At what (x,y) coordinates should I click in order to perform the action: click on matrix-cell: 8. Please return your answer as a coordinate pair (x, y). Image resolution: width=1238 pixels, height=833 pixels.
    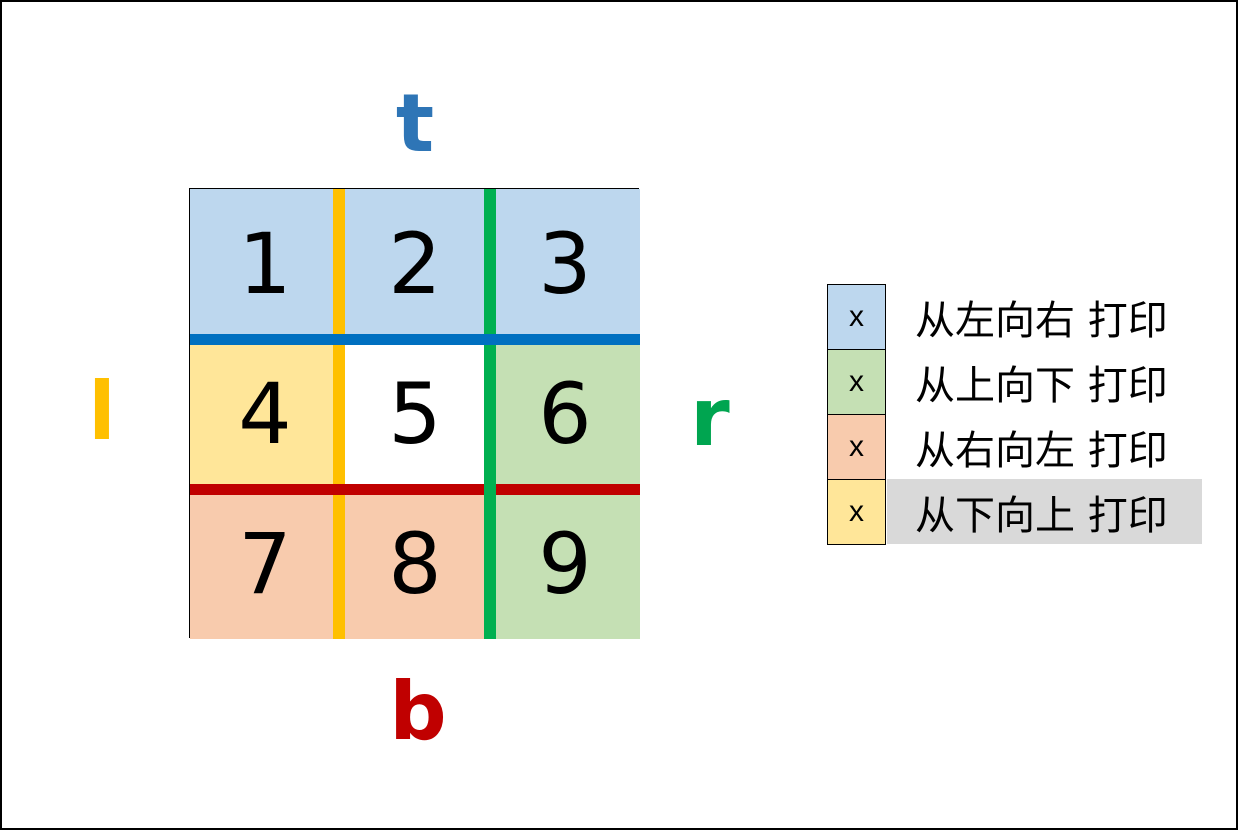
    Looking at the image, I should click on (415, 564).